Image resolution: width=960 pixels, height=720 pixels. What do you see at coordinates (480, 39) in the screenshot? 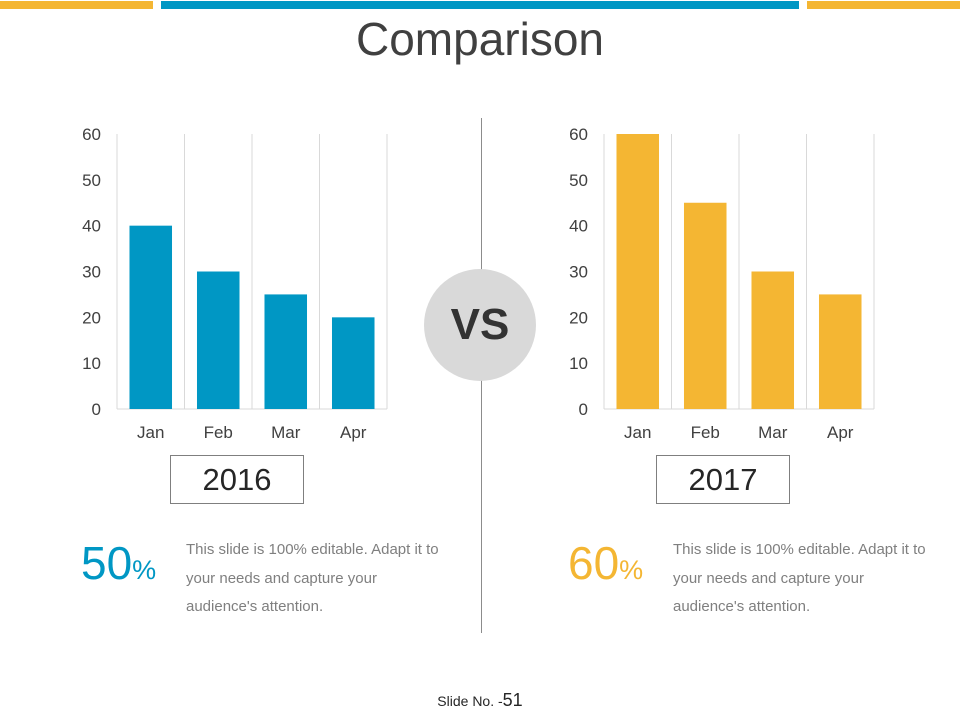
I see `page-title: Comparison` at bounding box center [480, 39].